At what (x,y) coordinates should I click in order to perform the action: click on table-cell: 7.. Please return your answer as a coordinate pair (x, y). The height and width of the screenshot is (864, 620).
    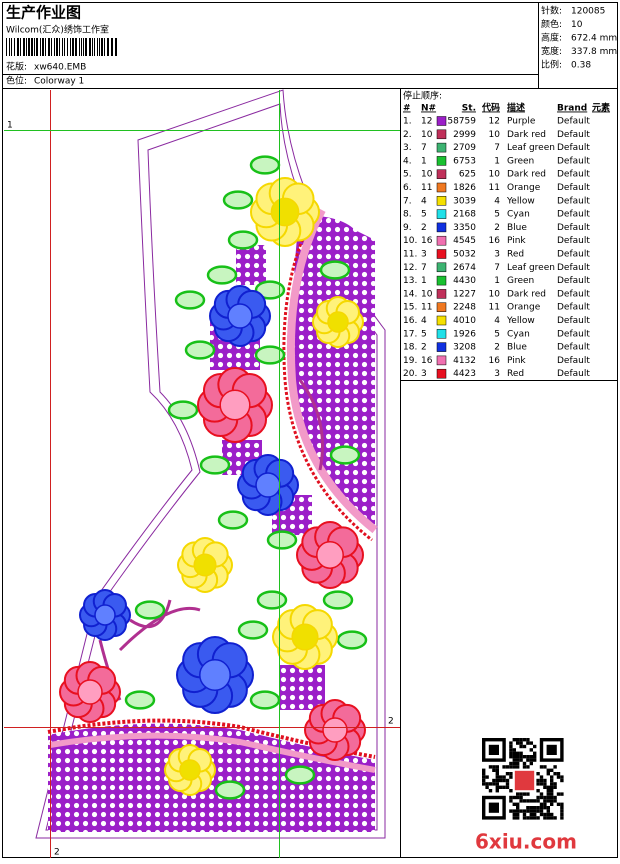
    Looking at the image, I should click on (407, 201).